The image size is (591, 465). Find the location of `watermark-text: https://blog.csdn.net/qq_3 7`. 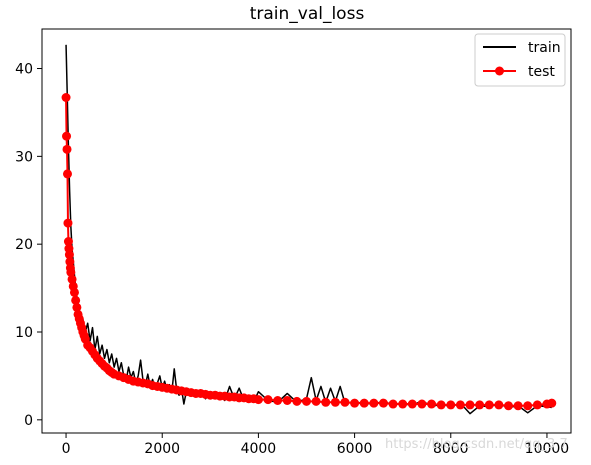

watermark-text: https://blog.csdn.net/qq_3 7 is located at coordinates (476, 444).